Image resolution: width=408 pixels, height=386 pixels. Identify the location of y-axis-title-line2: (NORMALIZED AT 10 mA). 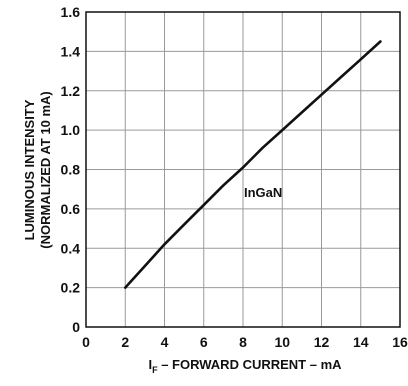
(45, 169).